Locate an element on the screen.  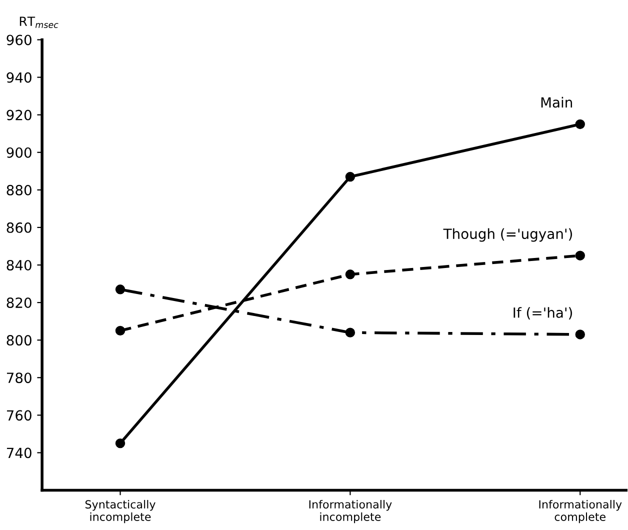
y-tick-label: 780 is located at coordinates (19, 378).